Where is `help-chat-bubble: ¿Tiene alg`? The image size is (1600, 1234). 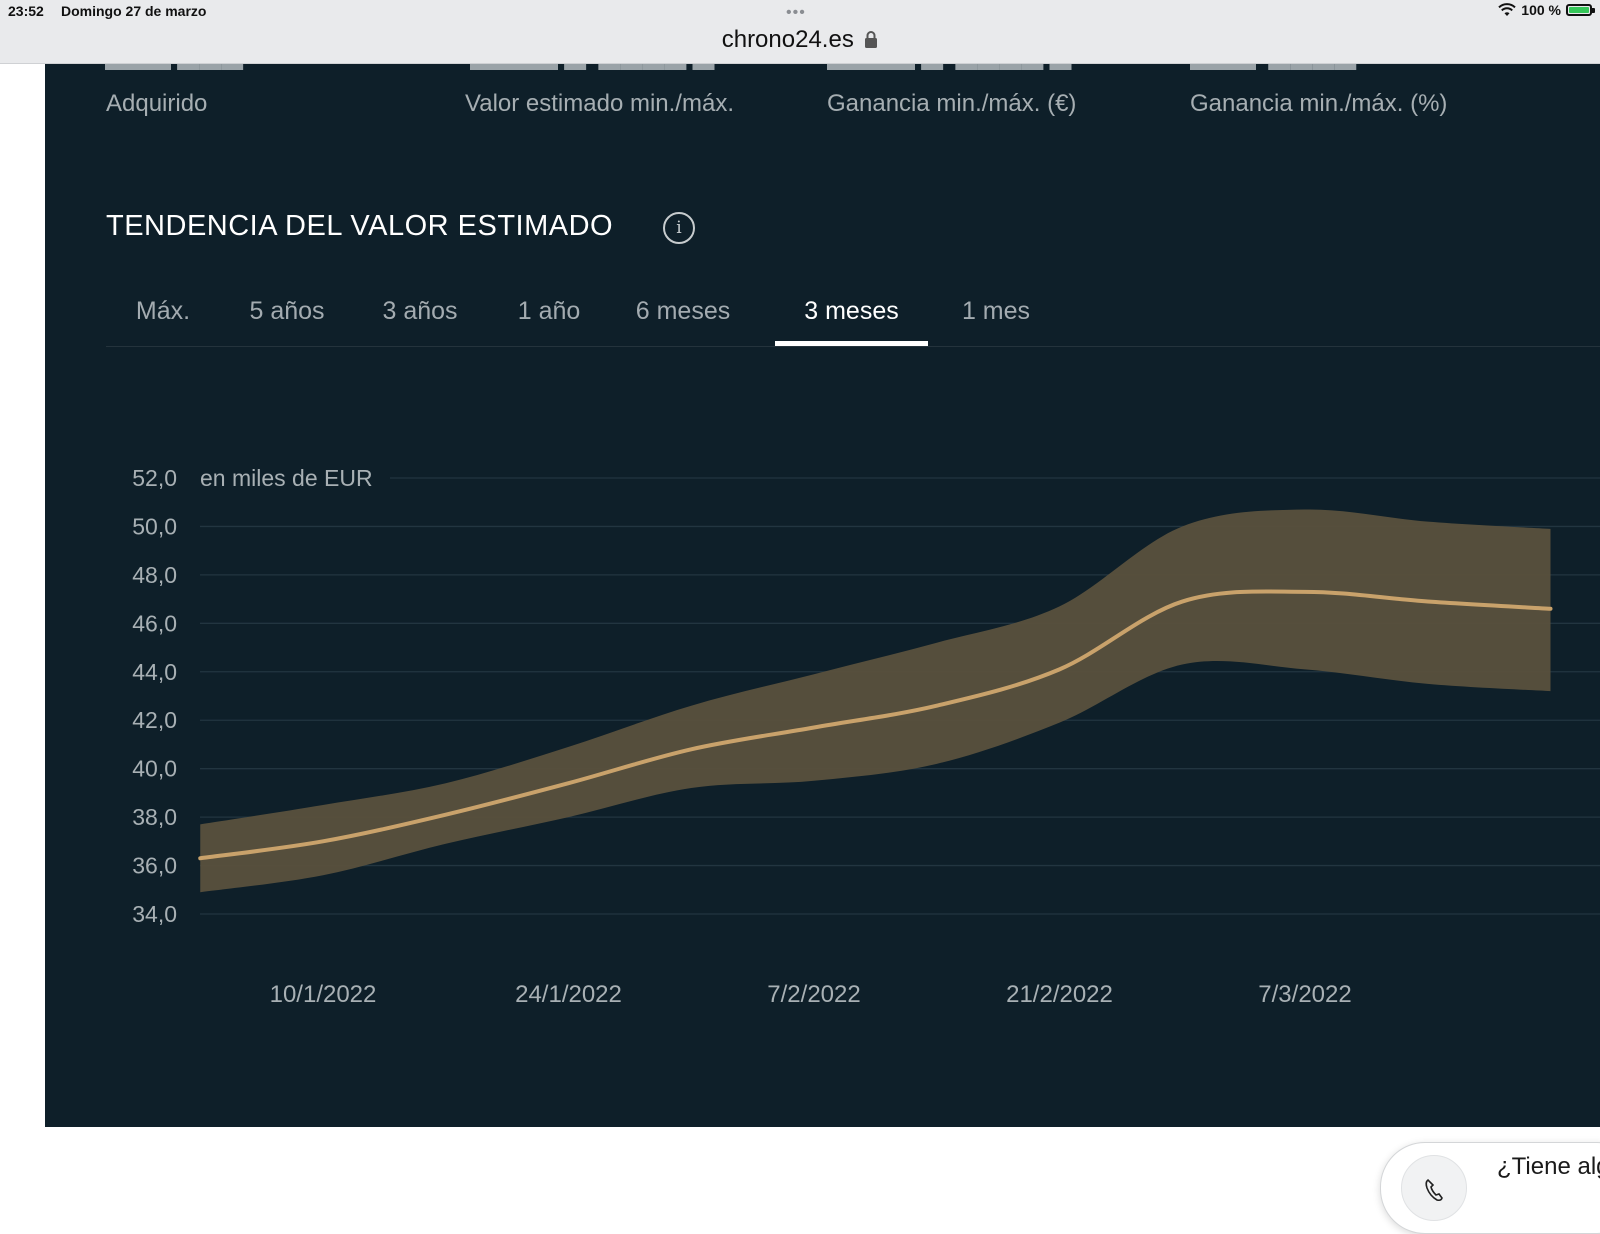 help-chat-bubble: ¿Tiene alg is located at coordinates (1490, 1188).